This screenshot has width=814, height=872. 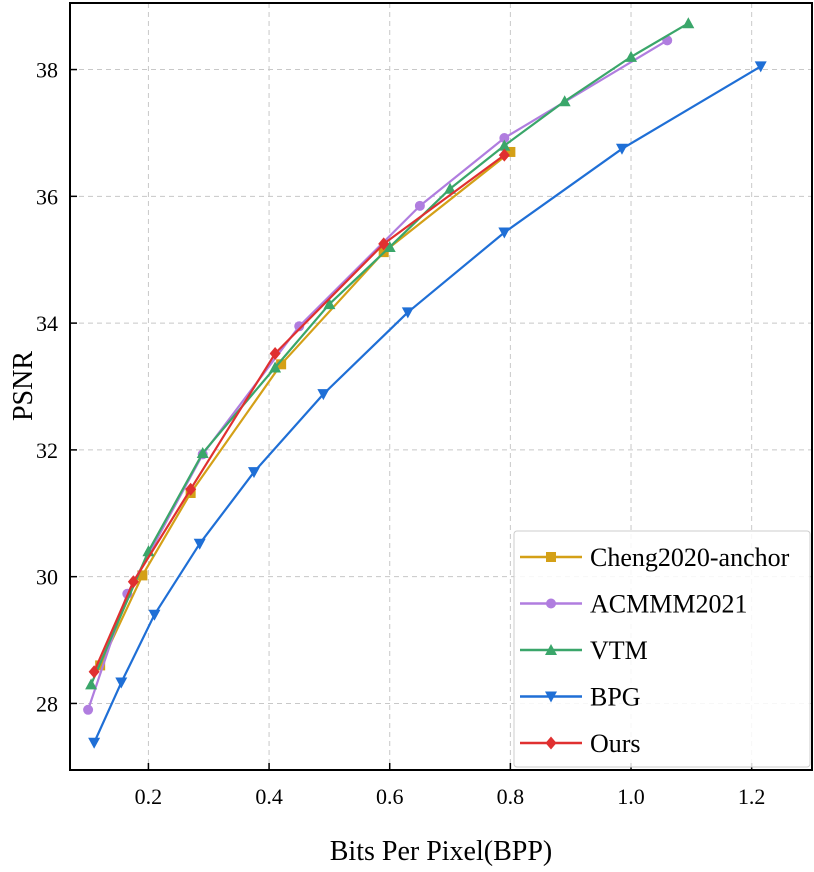 What do you see at coordinates (47, 577) in the screenshot?
I see `y-tick-label: 30` at bounding box center [47, 577].